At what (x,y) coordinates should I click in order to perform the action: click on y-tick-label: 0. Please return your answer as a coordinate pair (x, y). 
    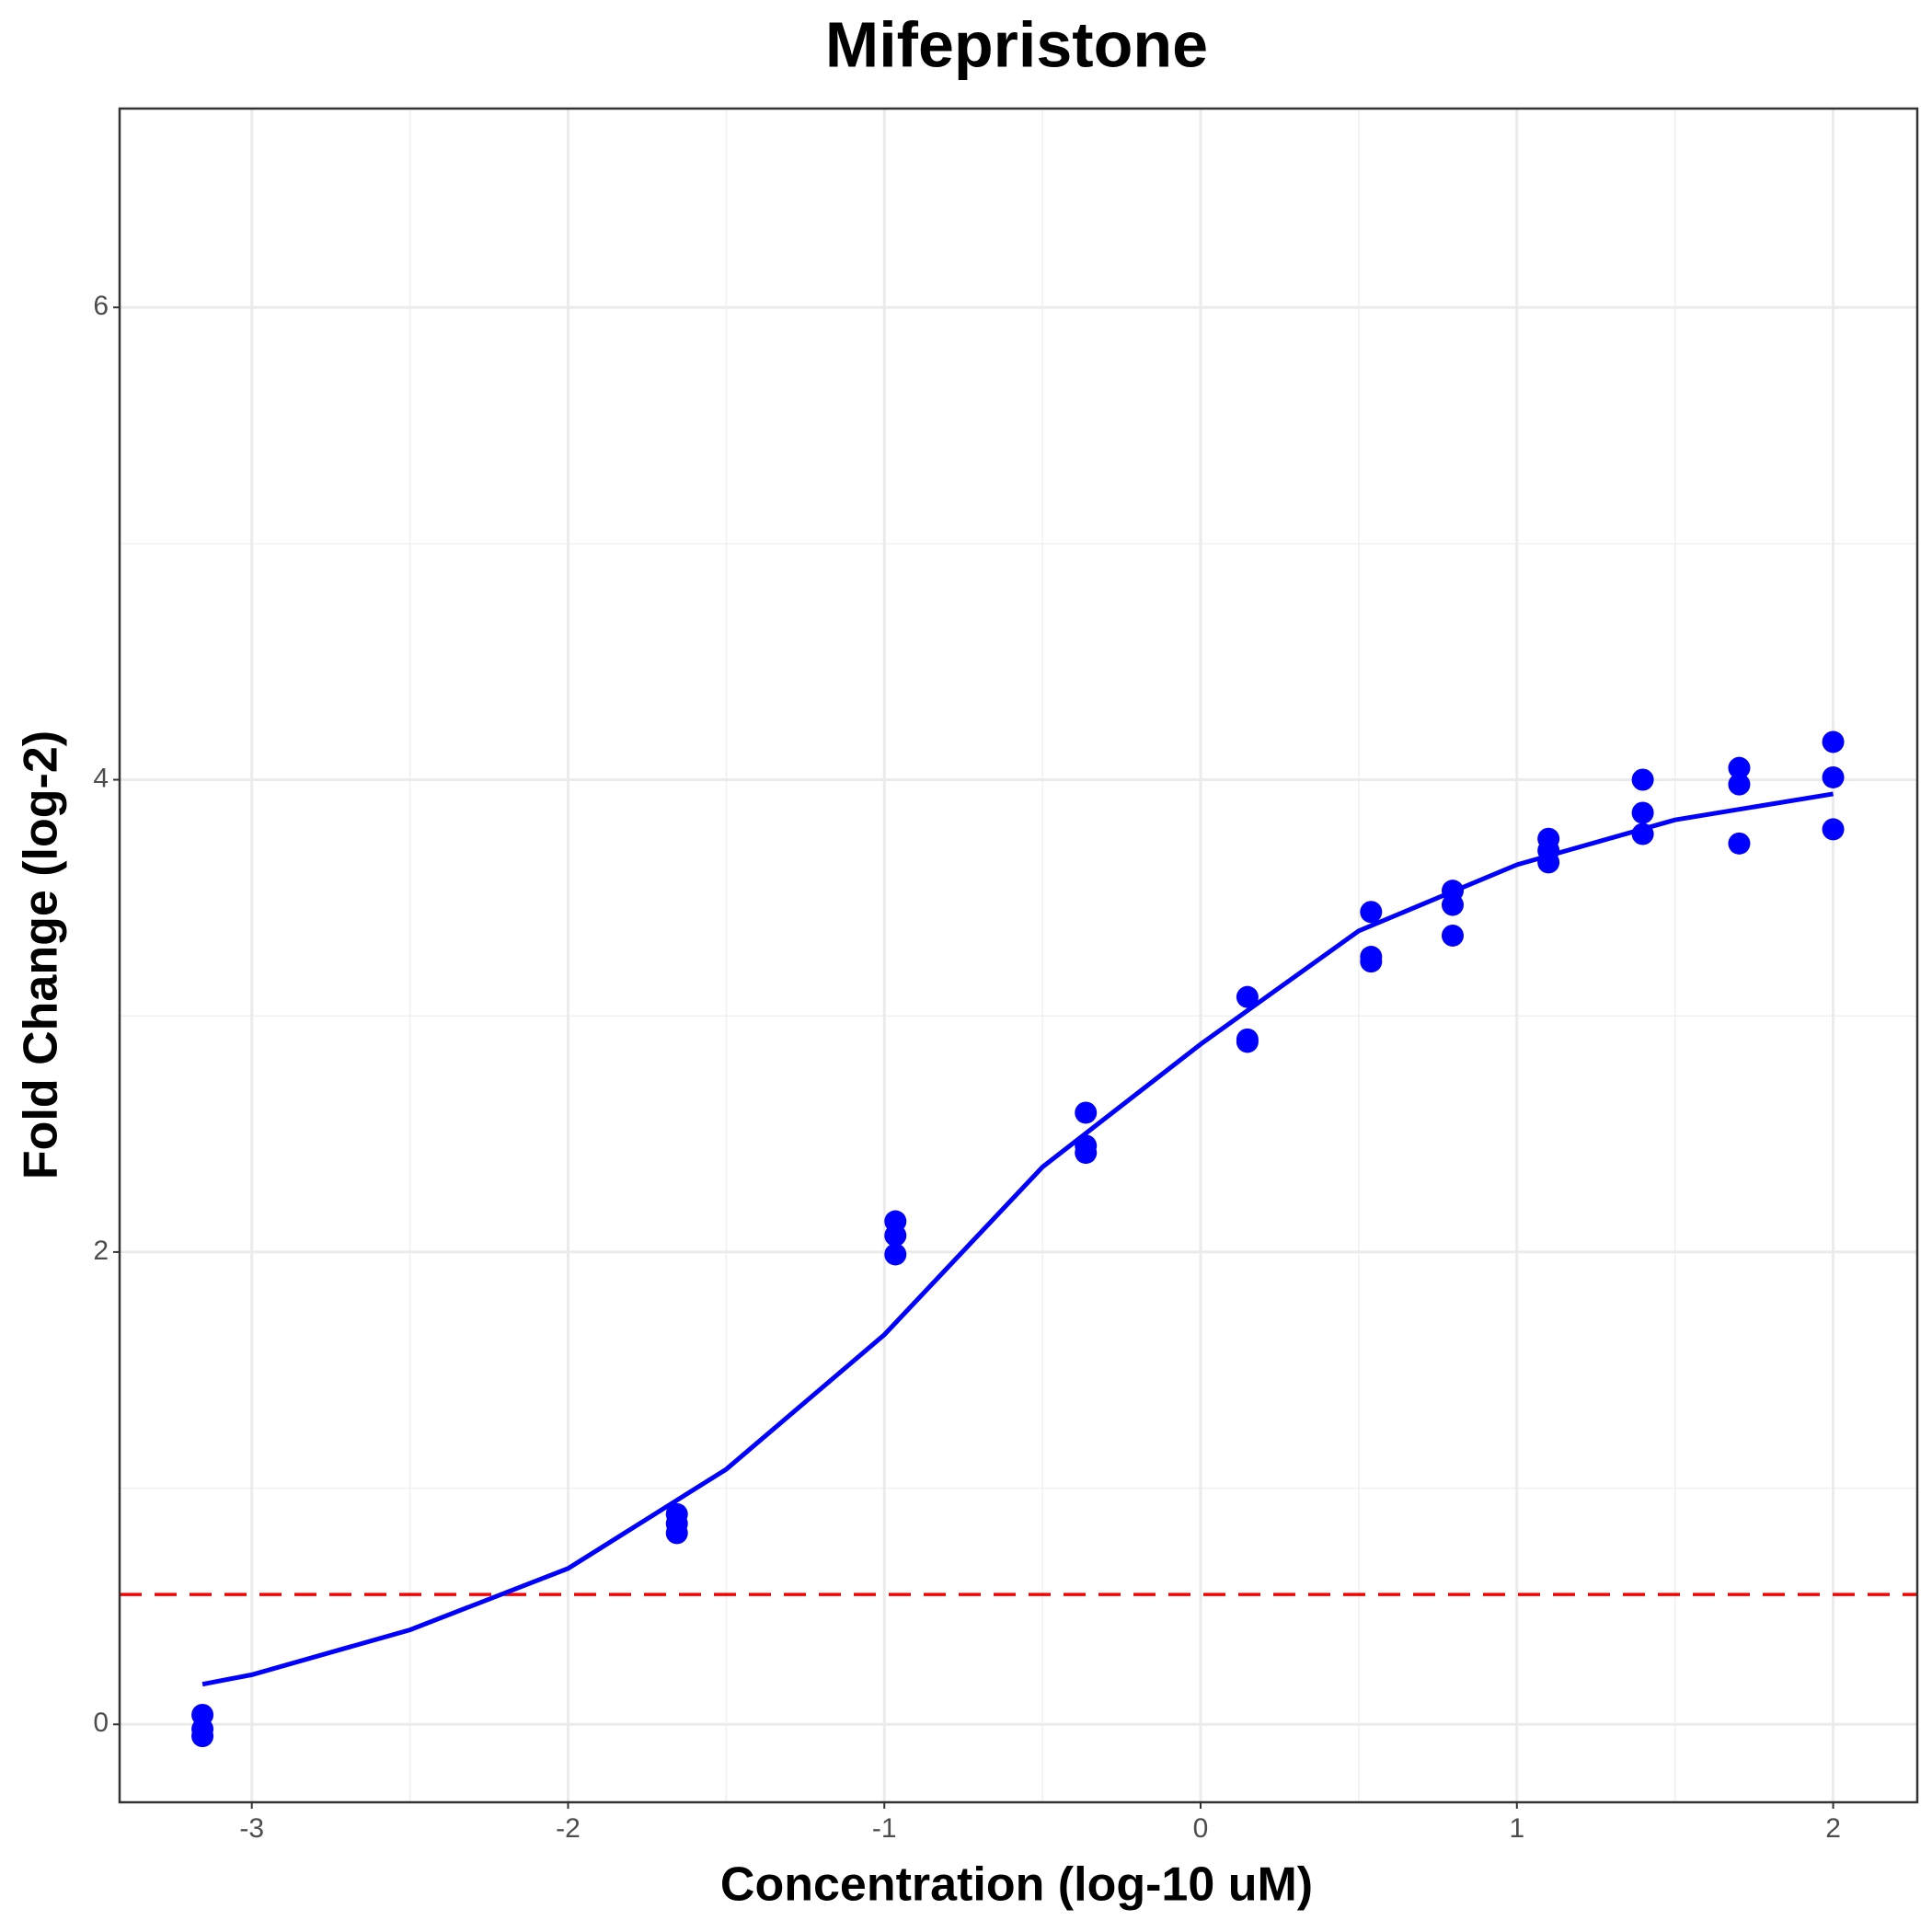
    Looking at the image, I should click on (101, 1723).